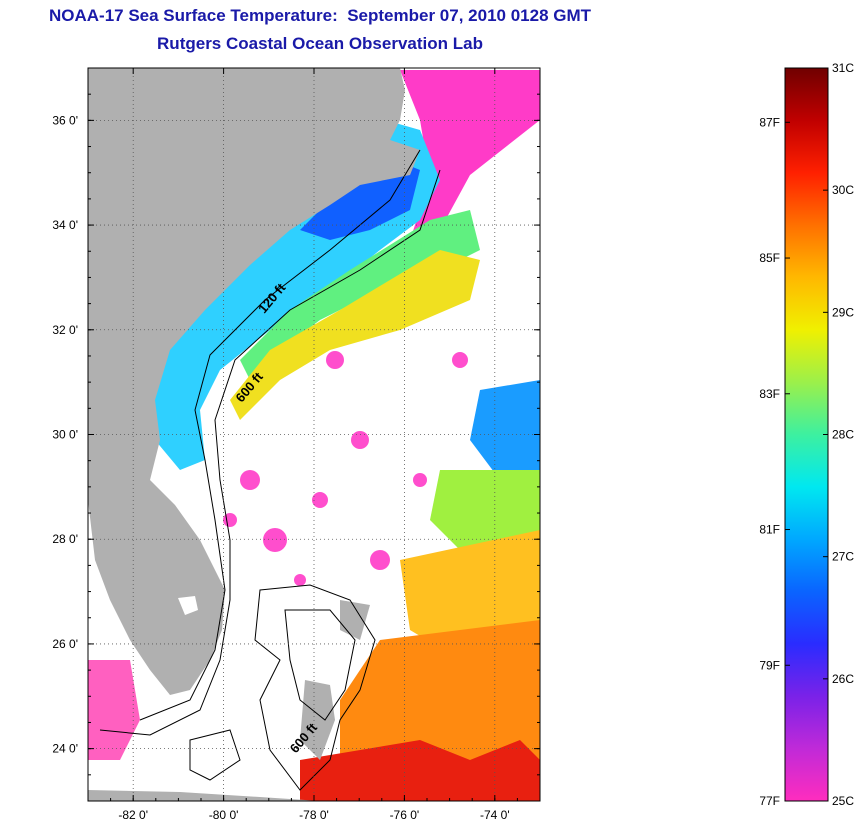  Describe the element at coordinates (65, 120) in the screenshot. I see `tick-label-lat: 36 0'` at that location.